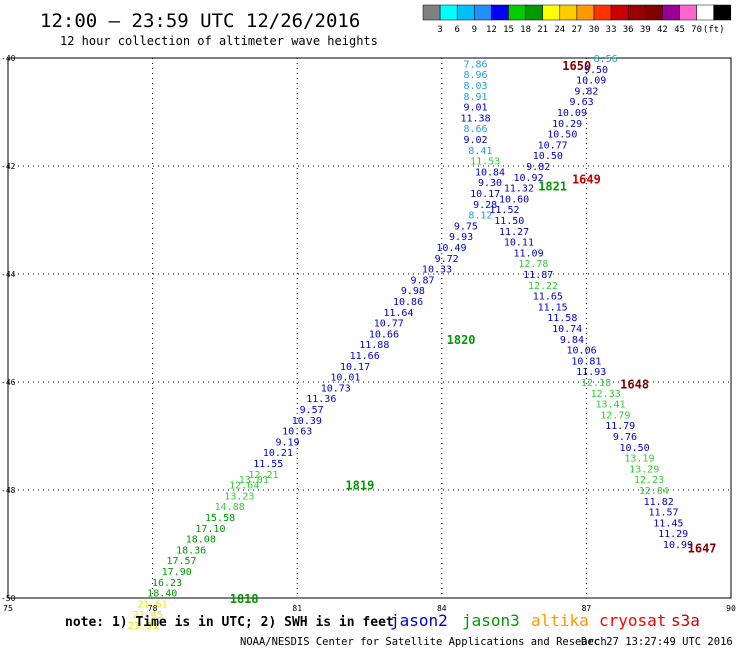 Image resolution: width=740 pixels, height=650 pixels. Describe the element at coordinates (359, 486) in the screenshot. I see `track-number-label: 1819` at that location.